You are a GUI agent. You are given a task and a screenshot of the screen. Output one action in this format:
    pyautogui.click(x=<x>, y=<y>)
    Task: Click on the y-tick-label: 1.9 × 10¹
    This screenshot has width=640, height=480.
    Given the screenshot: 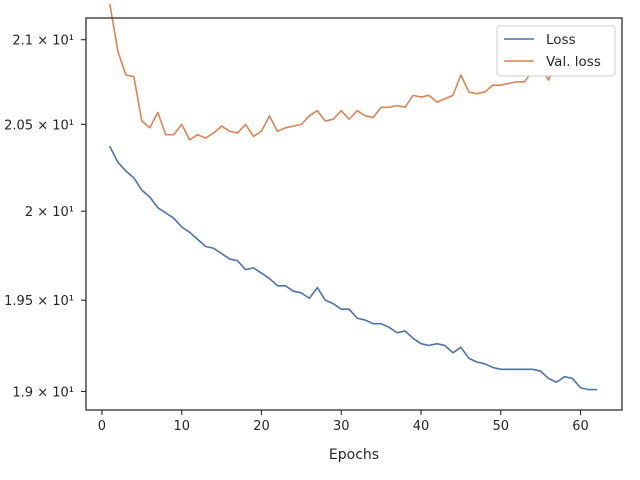 What is the action you would take?
    pyautogui.click(x=43, y=392)
    